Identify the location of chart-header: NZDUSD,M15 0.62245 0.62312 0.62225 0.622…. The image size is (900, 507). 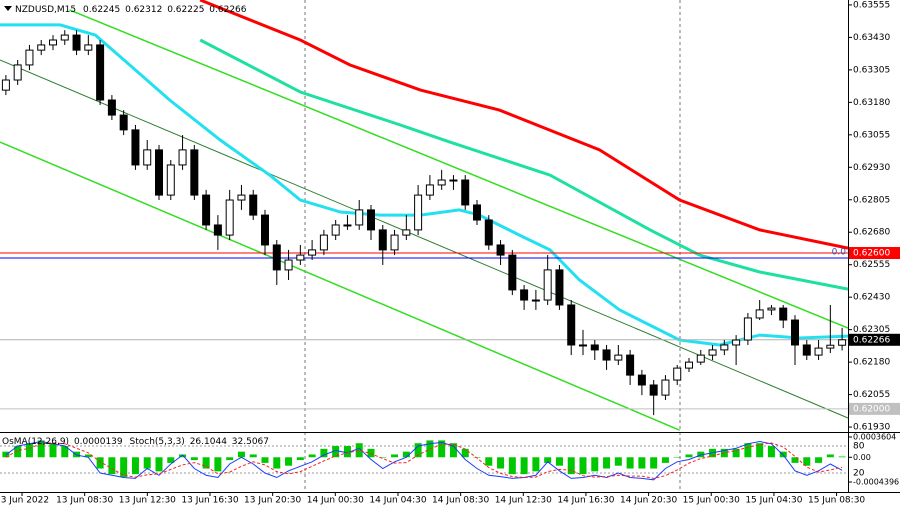
(125, 10).